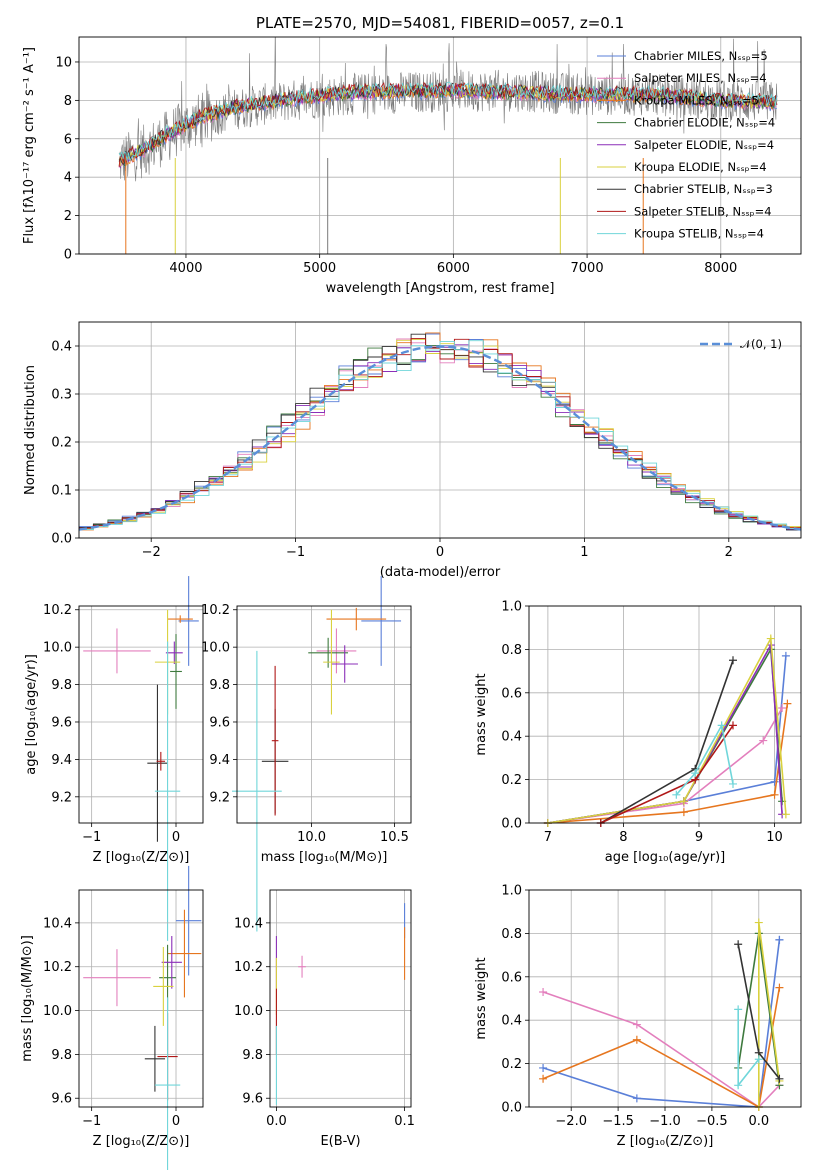 This screenshot has width=819, height=1170. Describe the element at coordinates (440, 288) in the screenshot. I see `x-axis-label: wavelength [Angstrom, rest frame]` at that location.